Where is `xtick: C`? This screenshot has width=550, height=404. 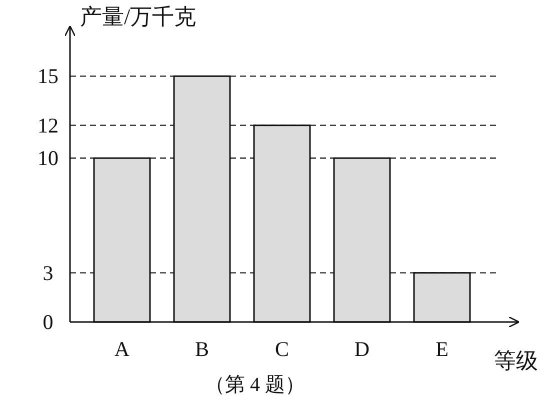
xtick: C is located at coordinates (282, 349).